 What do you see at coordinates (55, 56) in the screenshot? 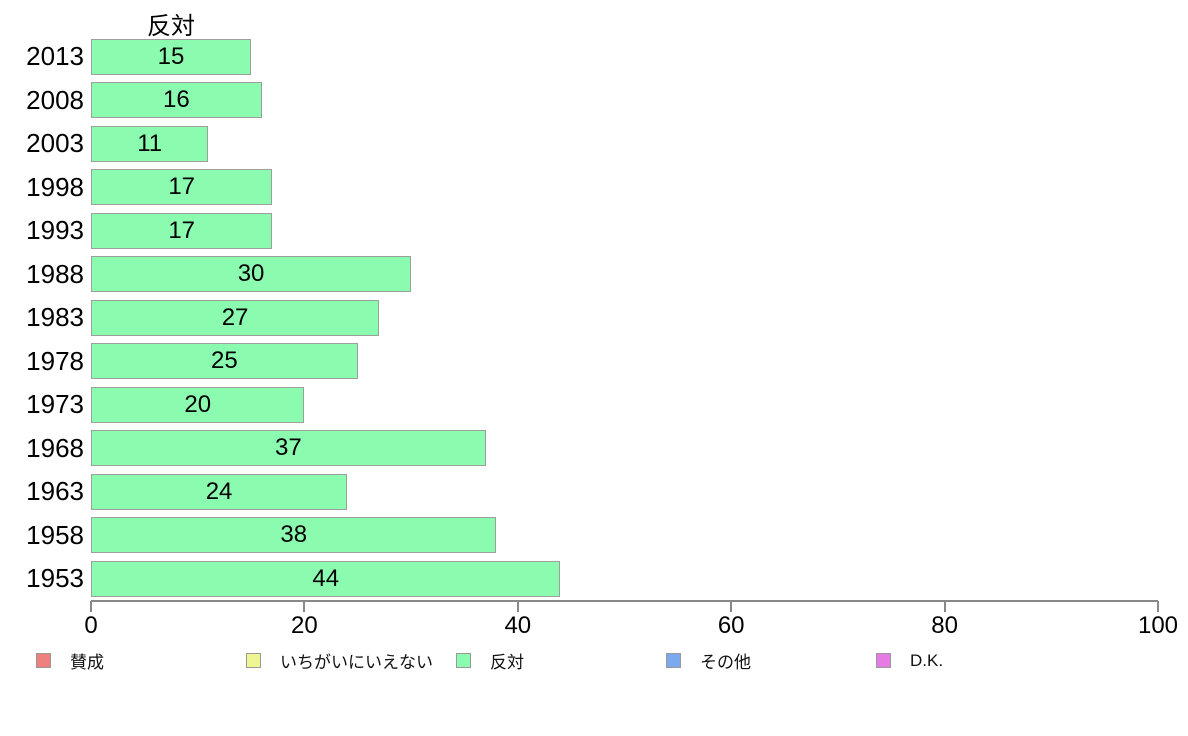
I see `year-label: 2013` at bounding box center [55, 56].